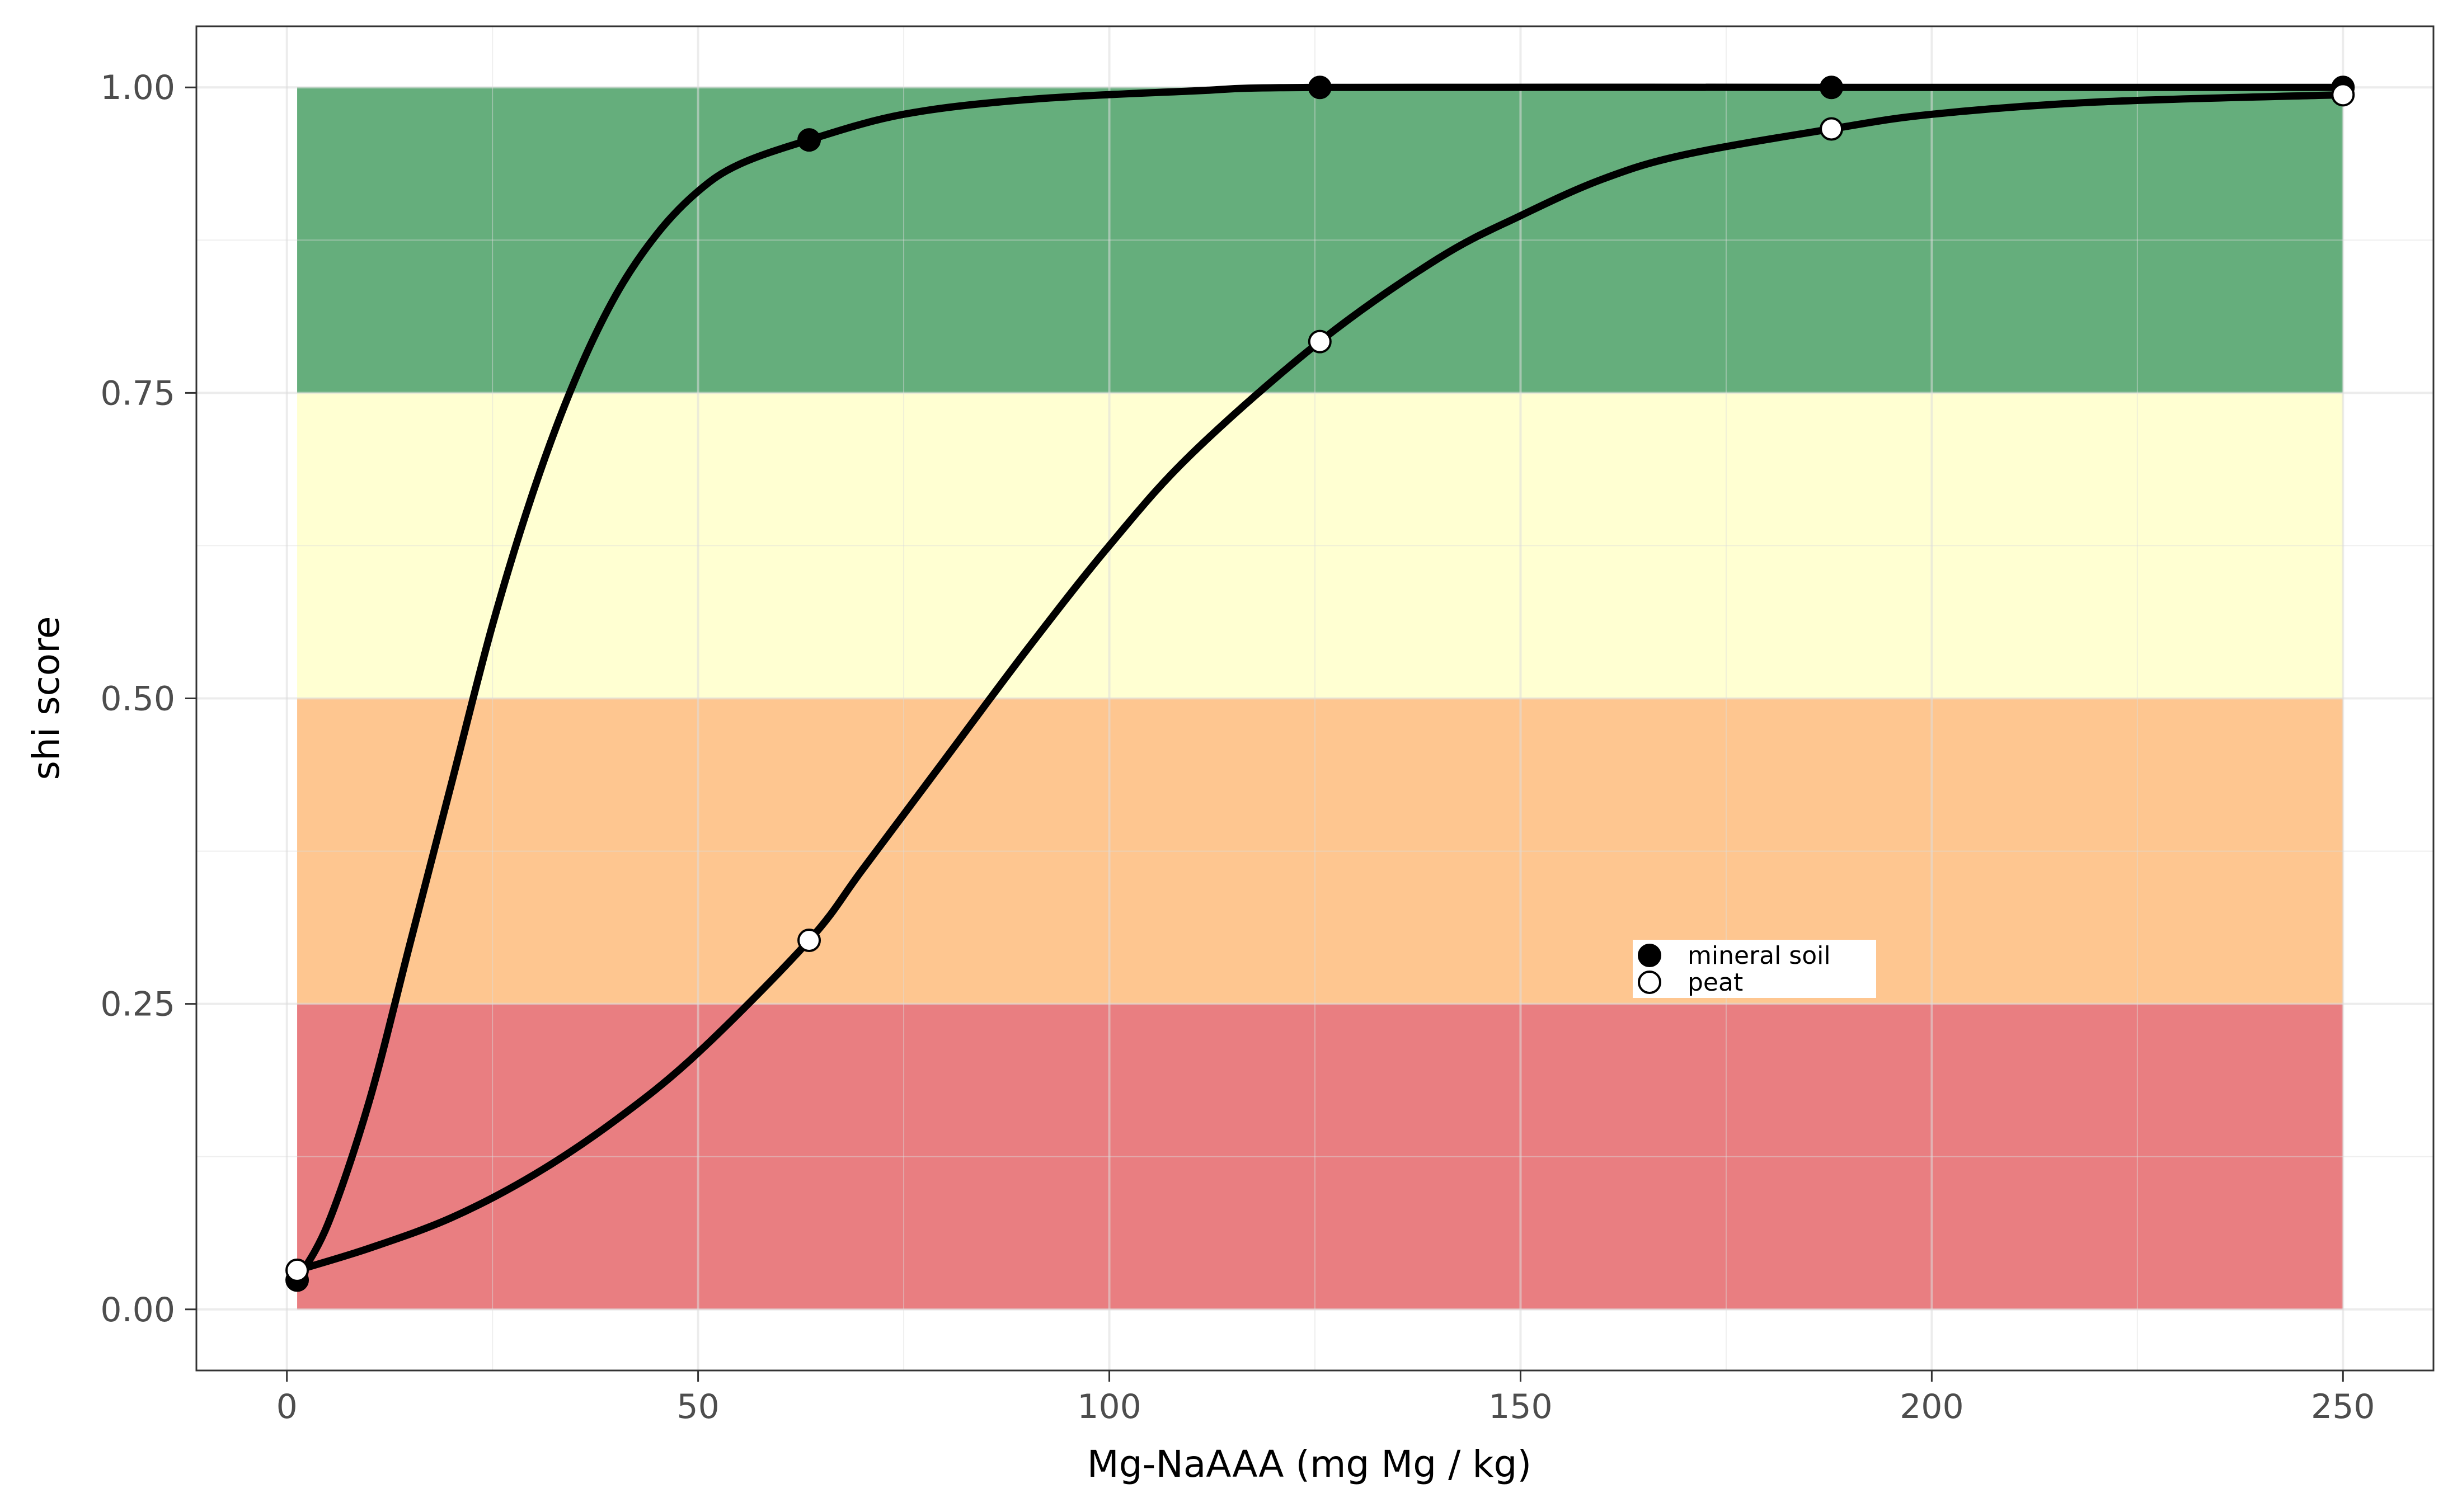 Image resolution: width=2448 pixels, height=1512 pixels. Describe the element at coordinates (287, 1407) in the screenshot. I see `x-tick-label: 0` at that location.